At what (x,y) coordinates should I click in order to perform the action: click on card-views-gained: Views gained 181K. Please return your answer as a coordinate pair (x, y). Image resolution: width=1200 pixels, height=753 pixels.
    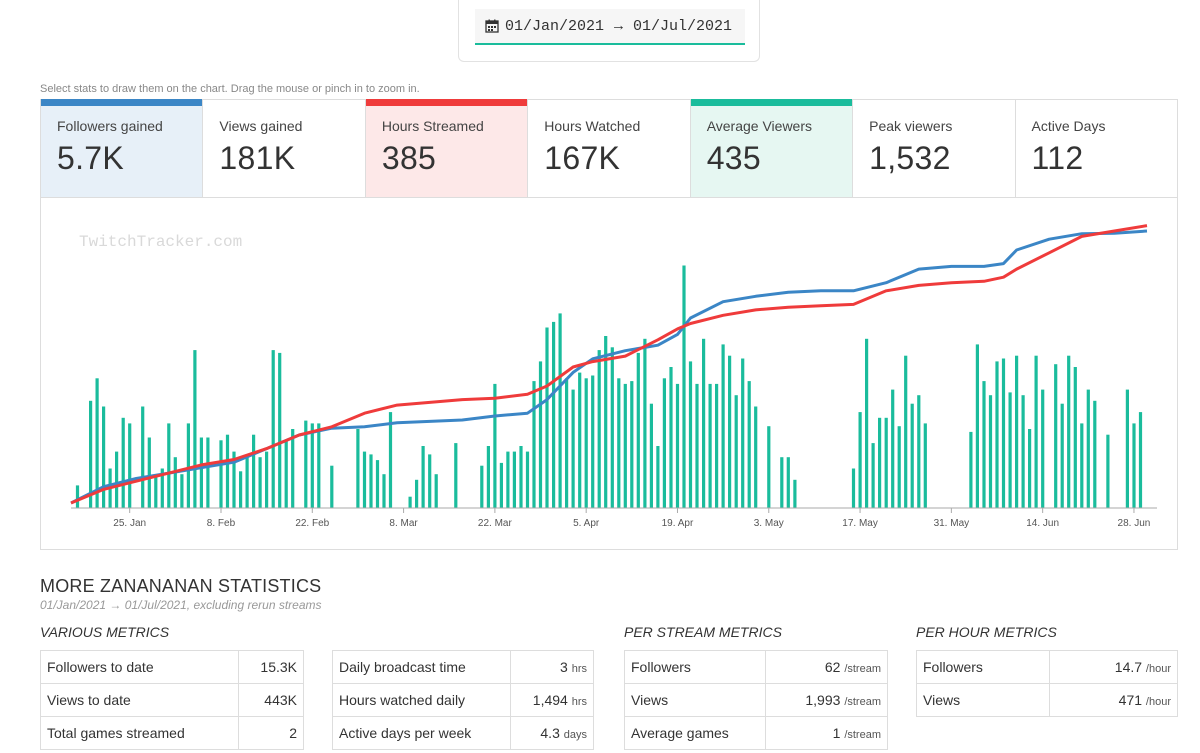
    Looking at the image, I should click on (284, 148).